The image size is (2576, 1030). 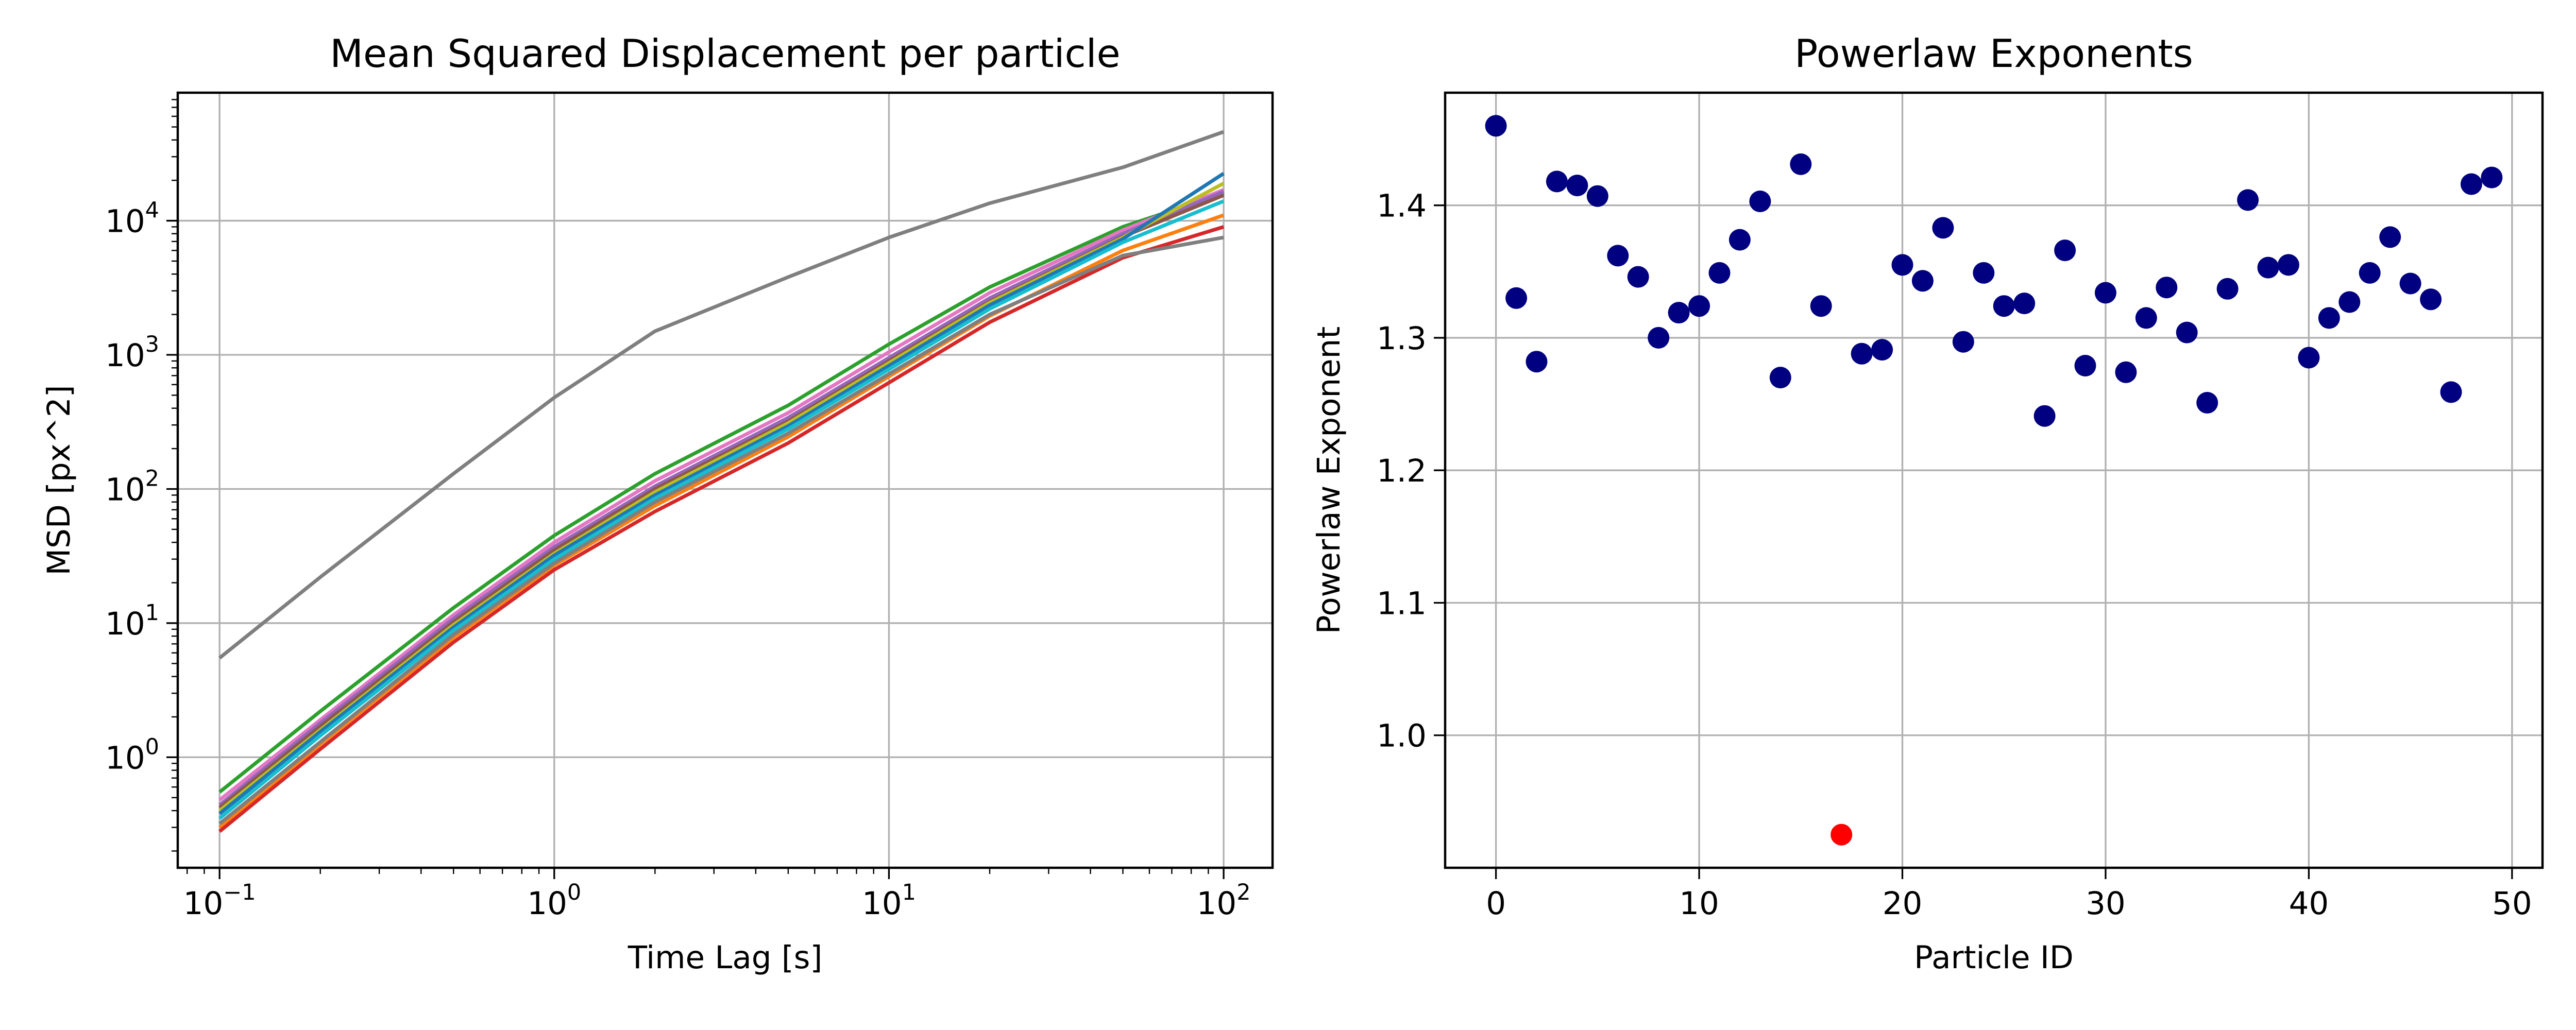 I want to click on y-tick-label: 1.4, so click(x=1402, y=206).